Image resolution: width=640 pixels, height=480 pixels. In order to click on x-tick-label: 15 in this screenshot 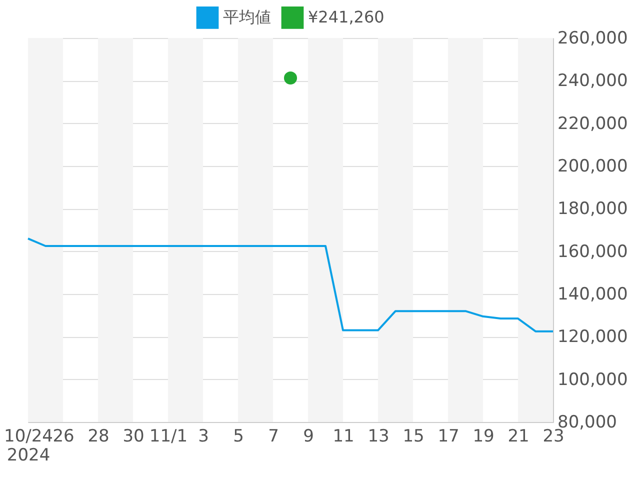, I will do `click(413, 436)`.